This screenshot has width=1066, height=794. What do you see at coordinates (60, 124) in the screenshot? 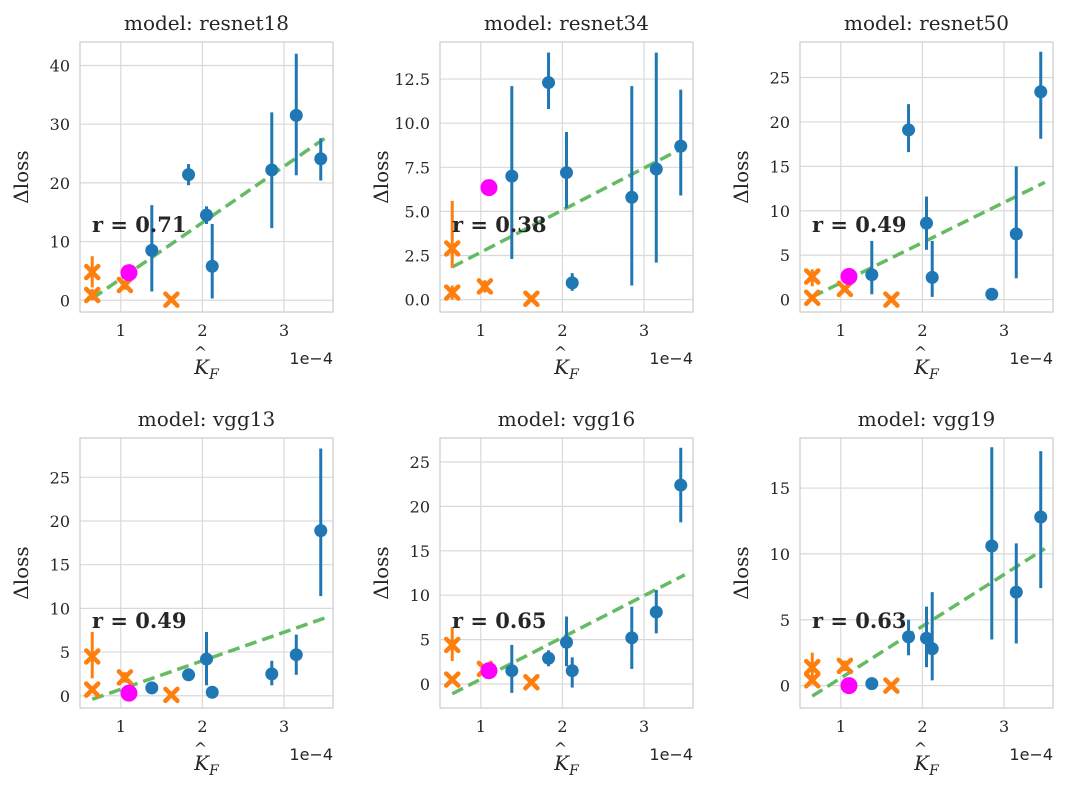
I see `y-tick-label: 30` at bounding box center [60, 124].